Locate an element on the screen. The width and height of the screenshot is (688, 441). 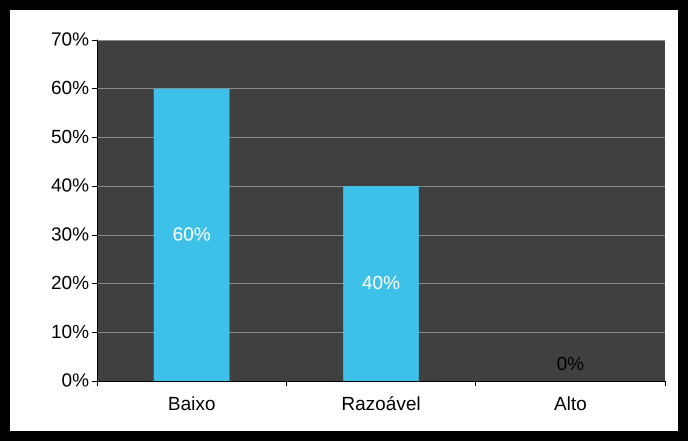
data-label: 60% is located at coordinates (191, 235).